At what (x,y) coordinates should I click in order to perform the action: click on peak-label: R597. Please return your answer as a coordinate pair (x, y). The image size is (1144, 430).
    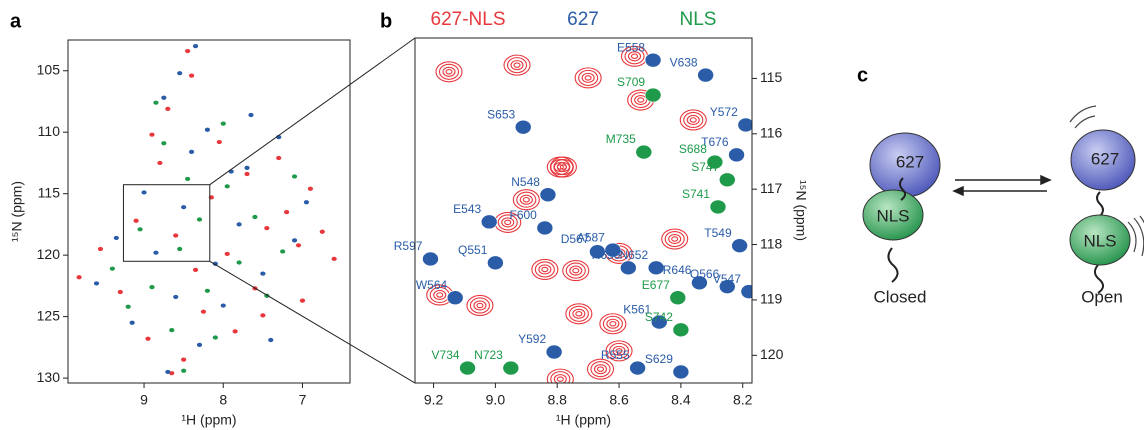
    Looking at the image, I should click on (408, 246).